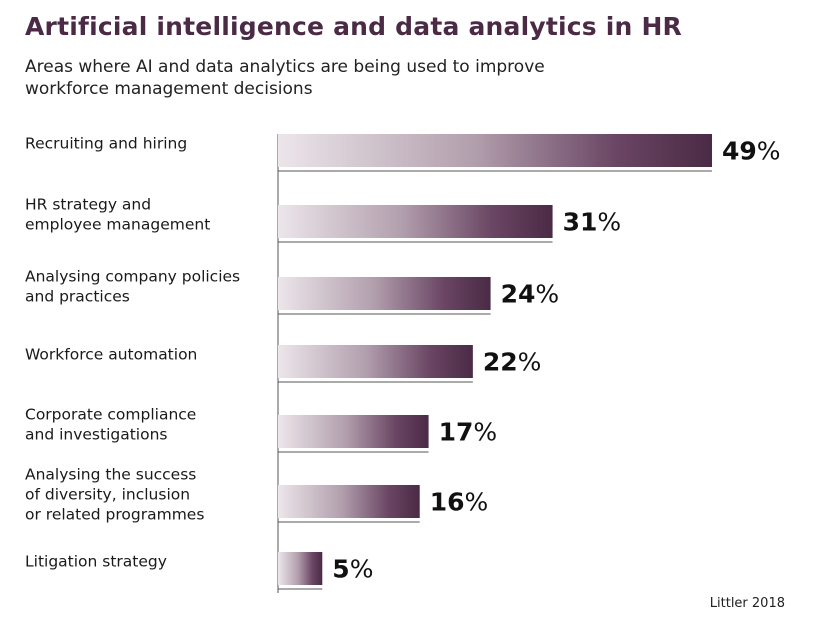 The image size is (825, 642). Describe the element at coordinates (751, 151) in the screenshot. I see `value-label: 49%` at that location.